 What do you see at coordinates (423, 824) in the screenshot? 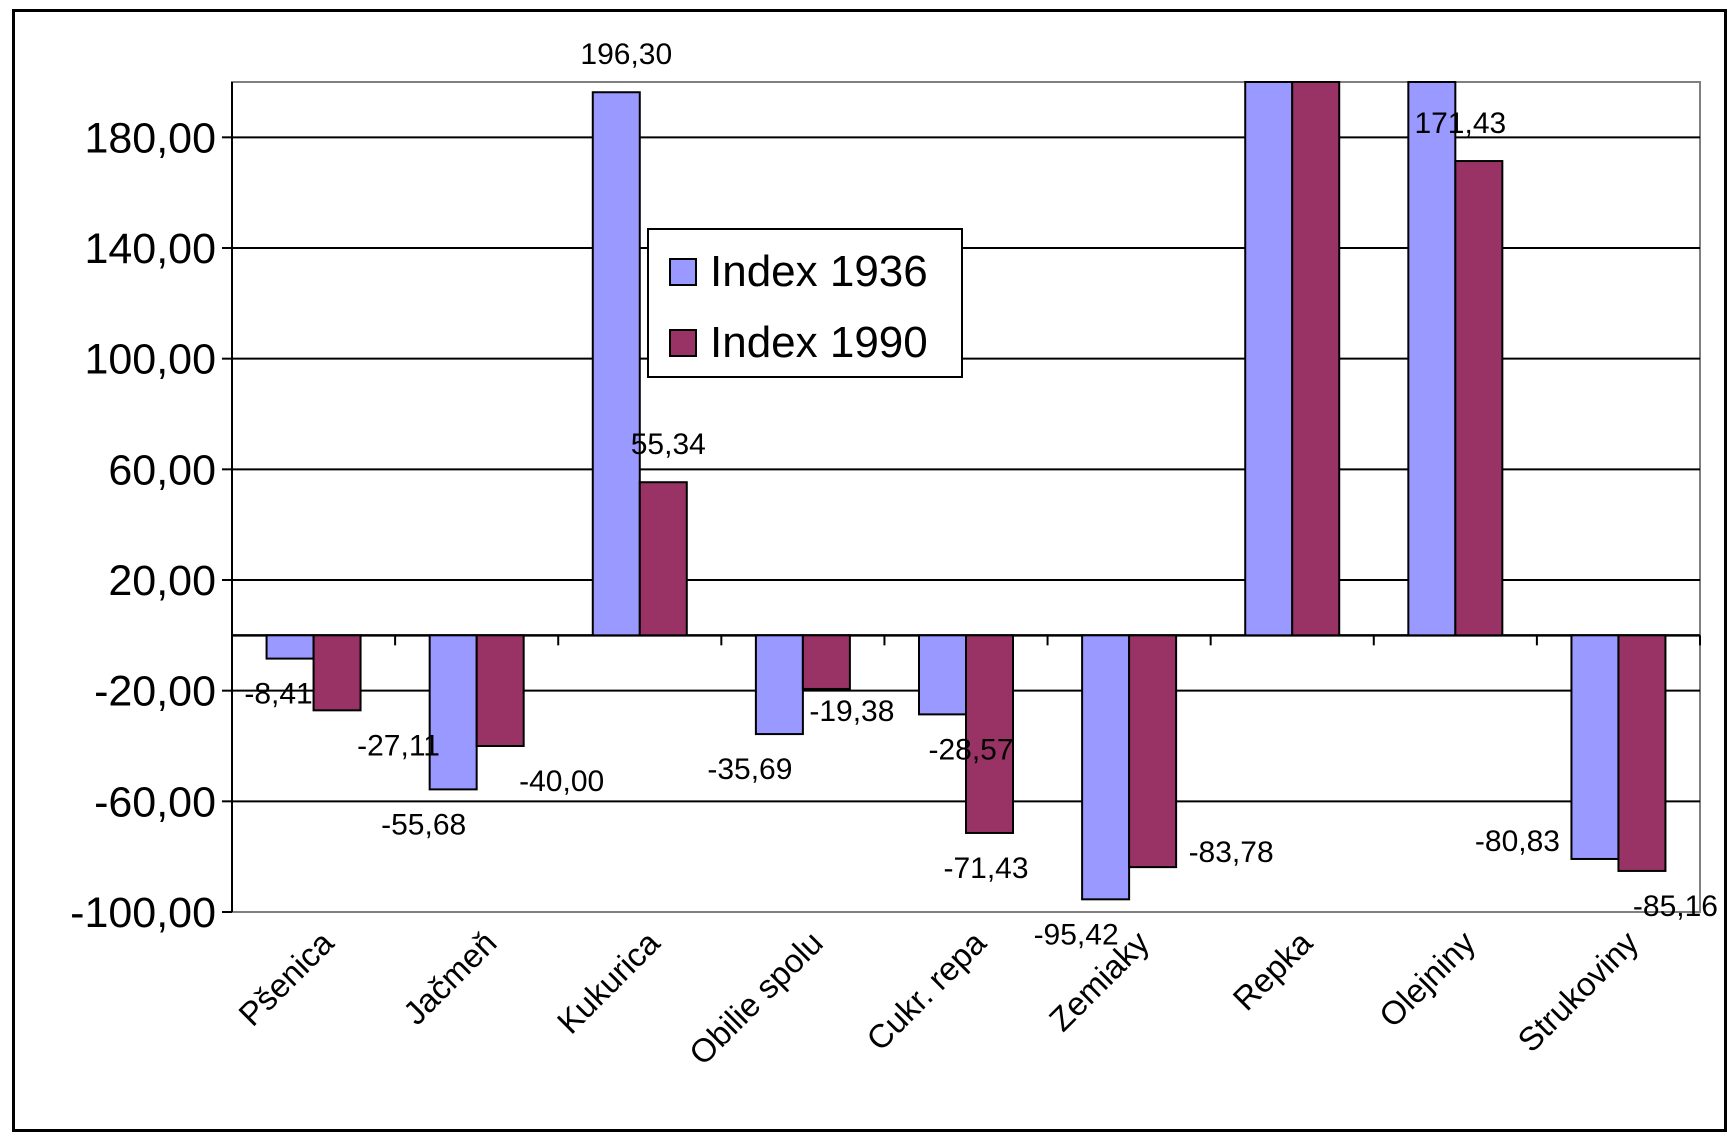
I see `data-label: -55,68` at bounding box center [423, 824].